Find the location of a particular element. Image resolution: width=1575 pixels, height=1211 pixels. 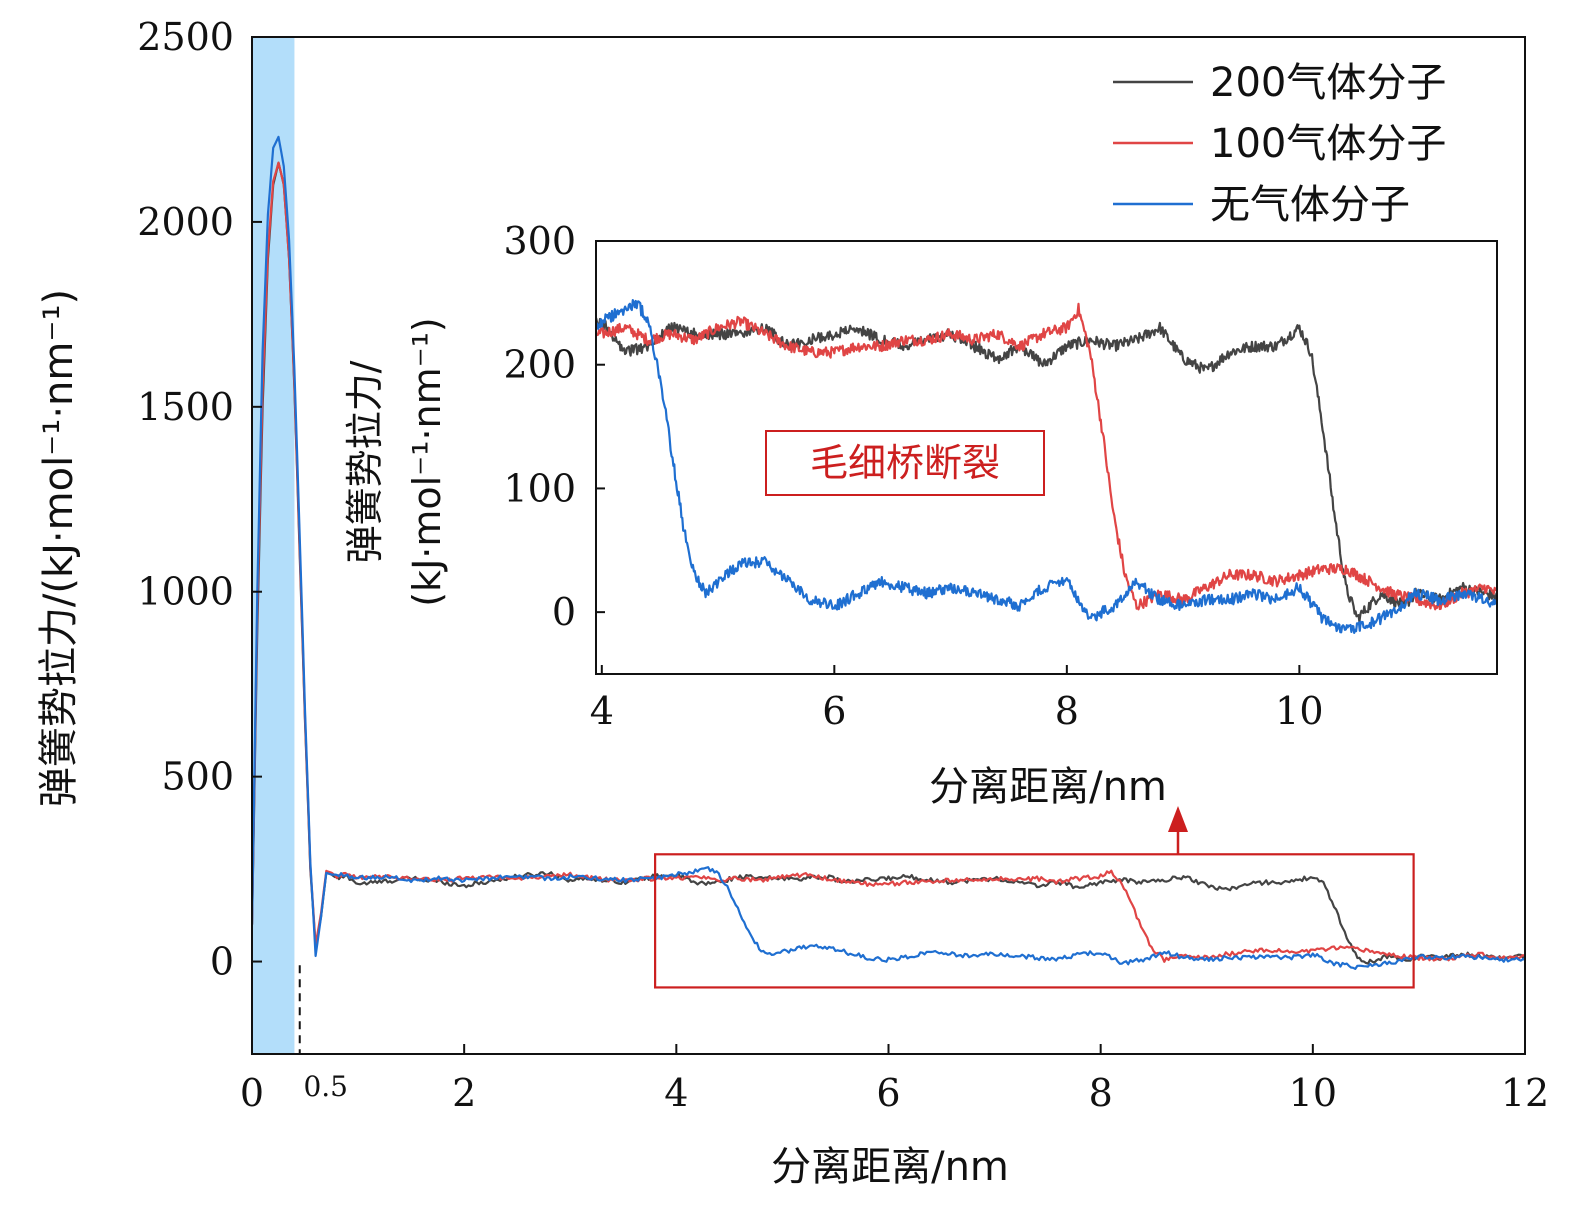

legend-label-200-gas: 200气体分子 is located at coordinates (1328, 83).